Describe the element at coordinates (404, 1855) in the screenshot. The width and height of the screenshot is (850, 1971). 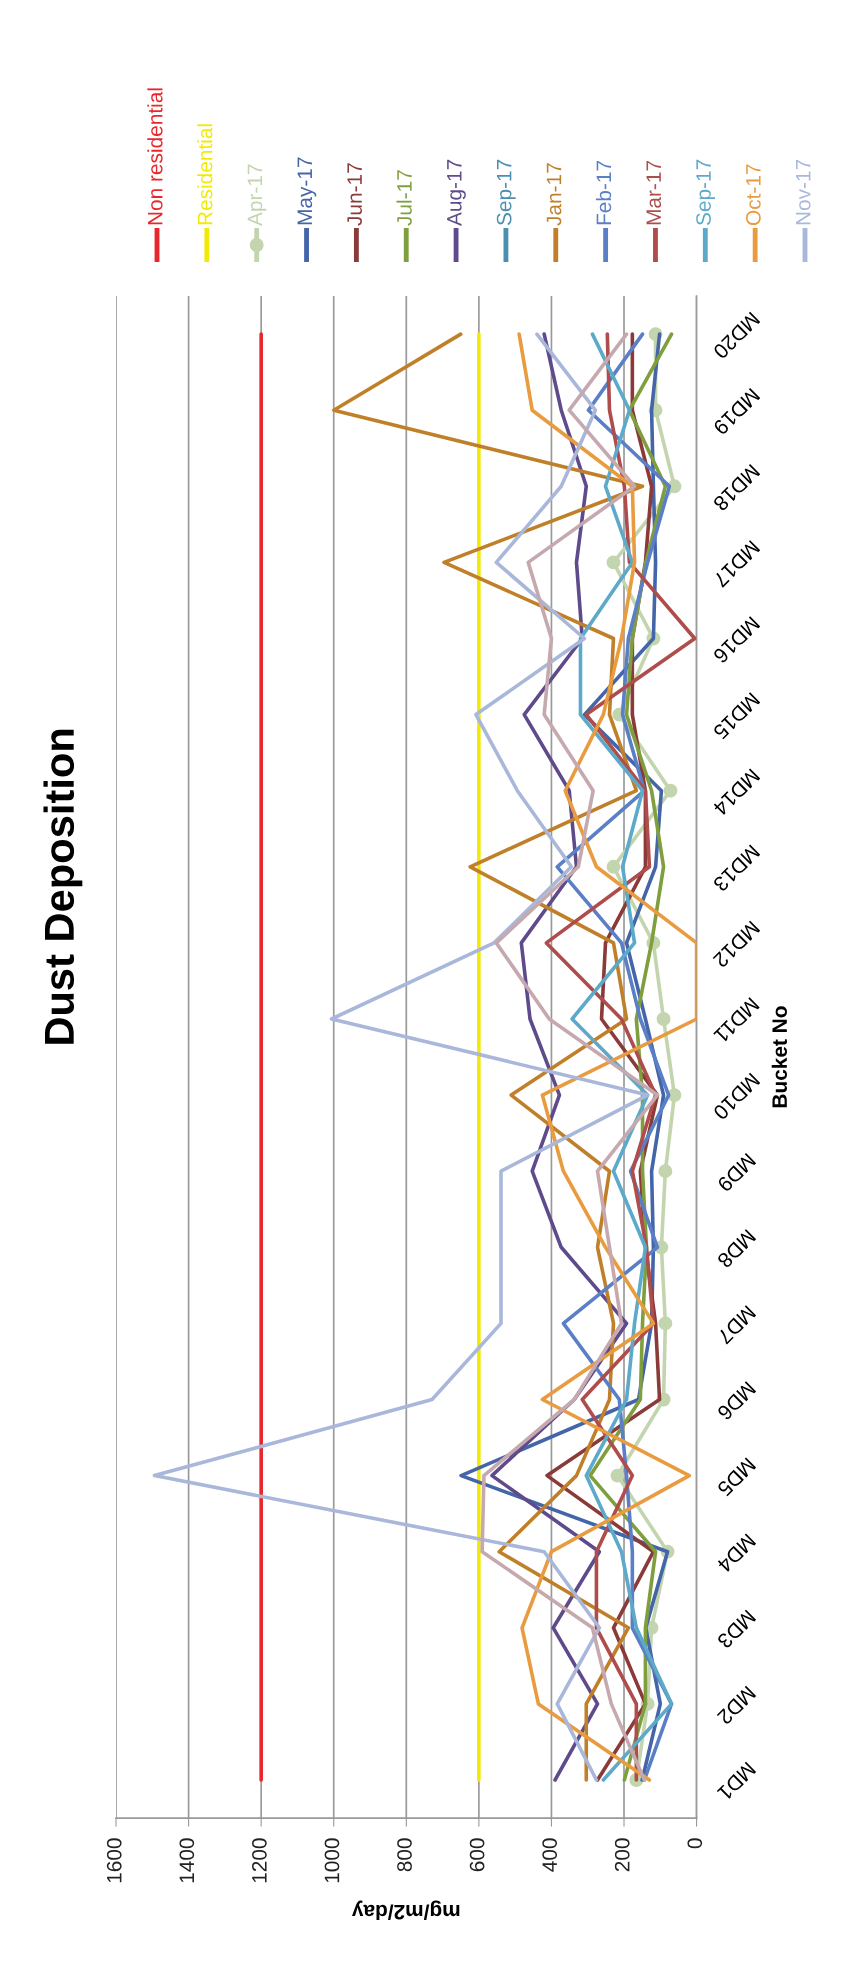
I see `x-tick-label: 800` at that location.